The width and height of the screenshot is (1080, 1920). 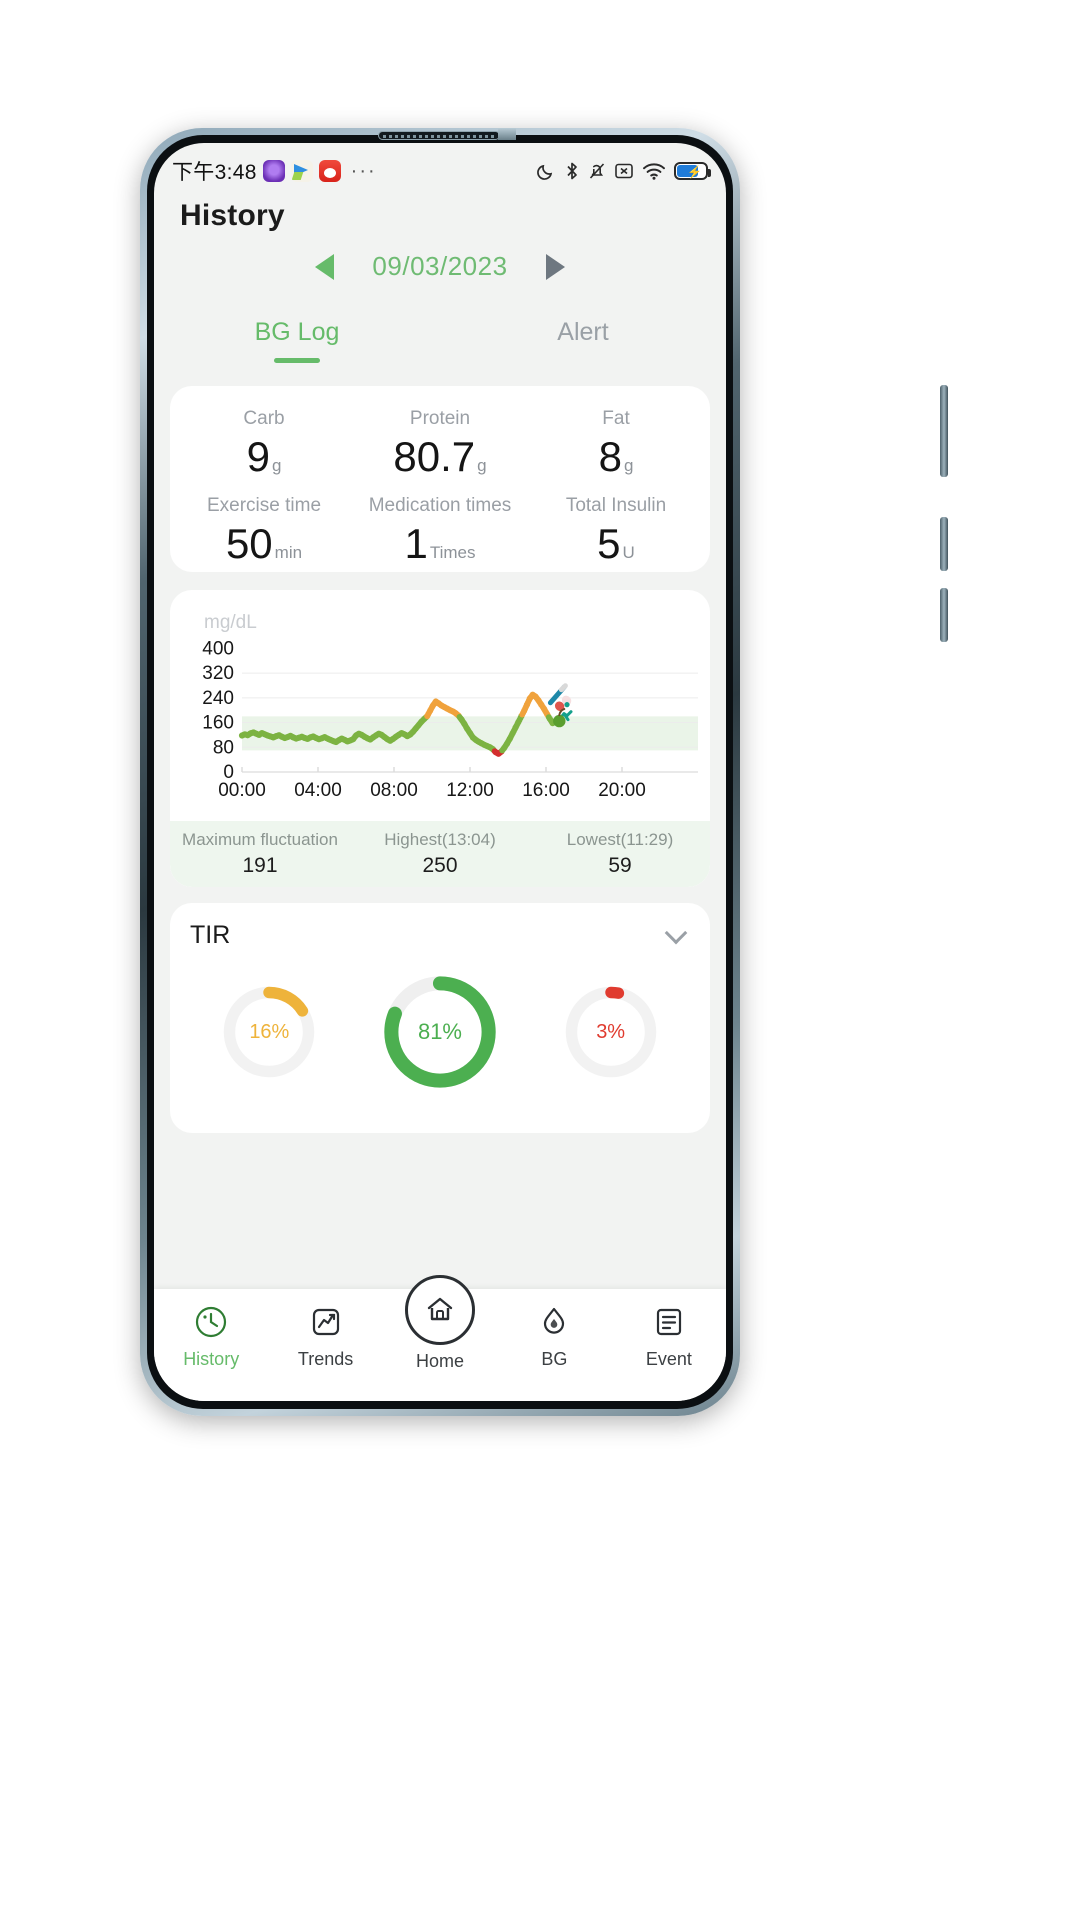 I want to click on status-time: 下午3:48, so click(x=214, y=172).